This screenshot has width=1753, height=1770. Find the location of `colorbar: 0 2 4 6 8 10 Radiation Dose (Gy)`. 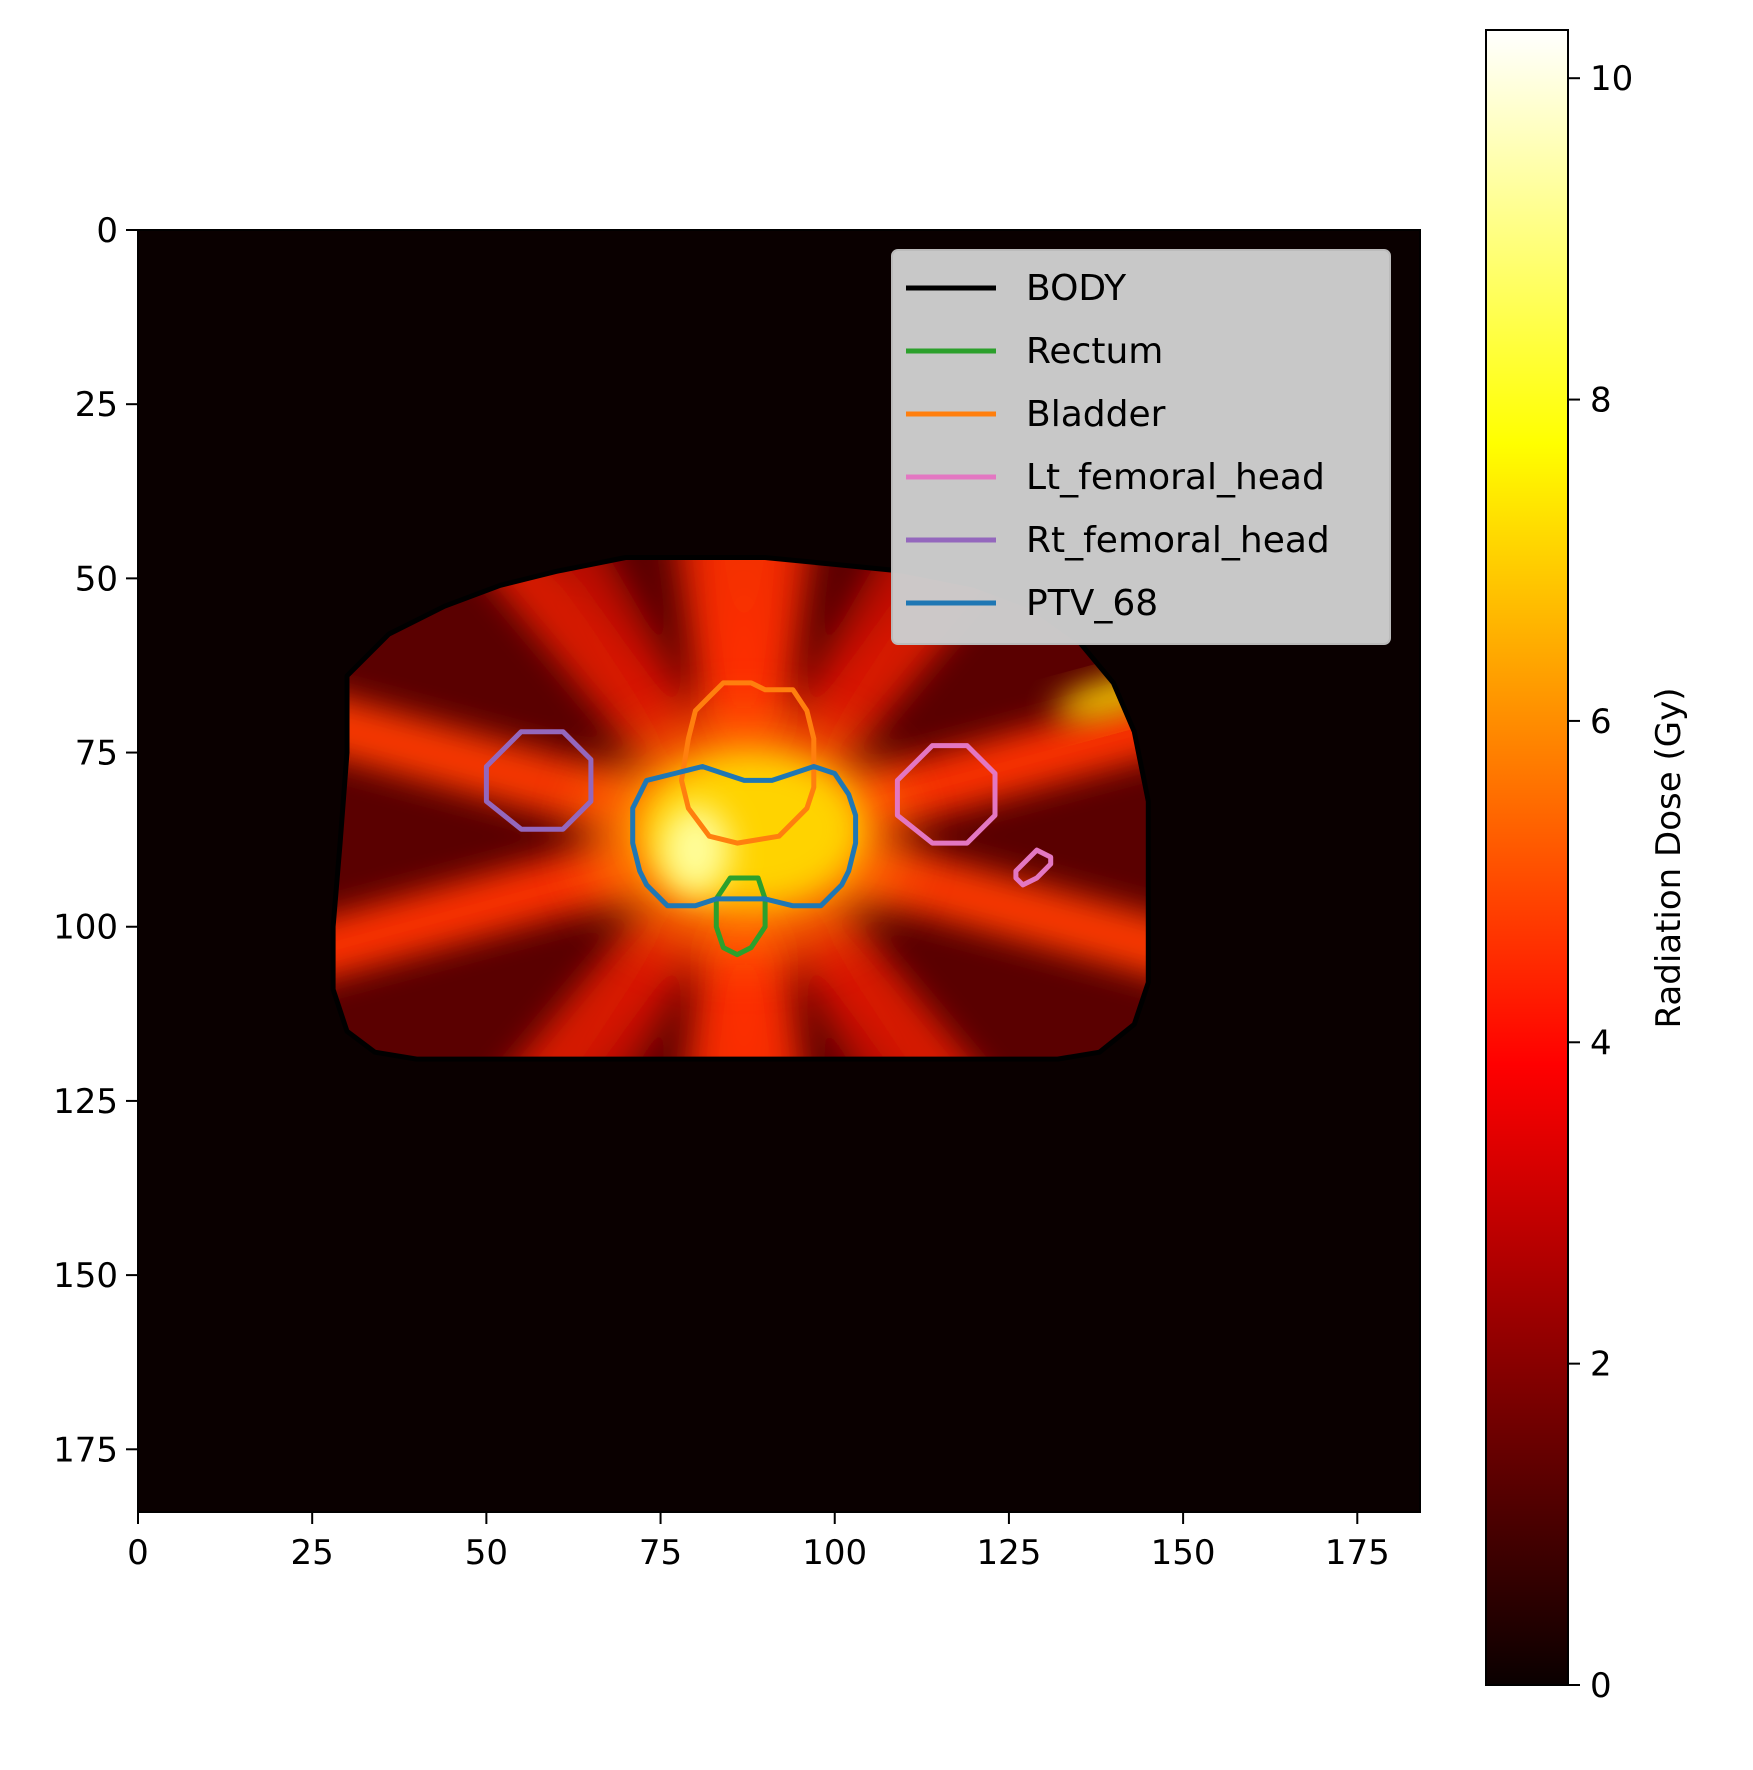

colorbar: 0 2 4 6 8 10 Radiation Dose (Gy) is located at coordinates (1587, 867).